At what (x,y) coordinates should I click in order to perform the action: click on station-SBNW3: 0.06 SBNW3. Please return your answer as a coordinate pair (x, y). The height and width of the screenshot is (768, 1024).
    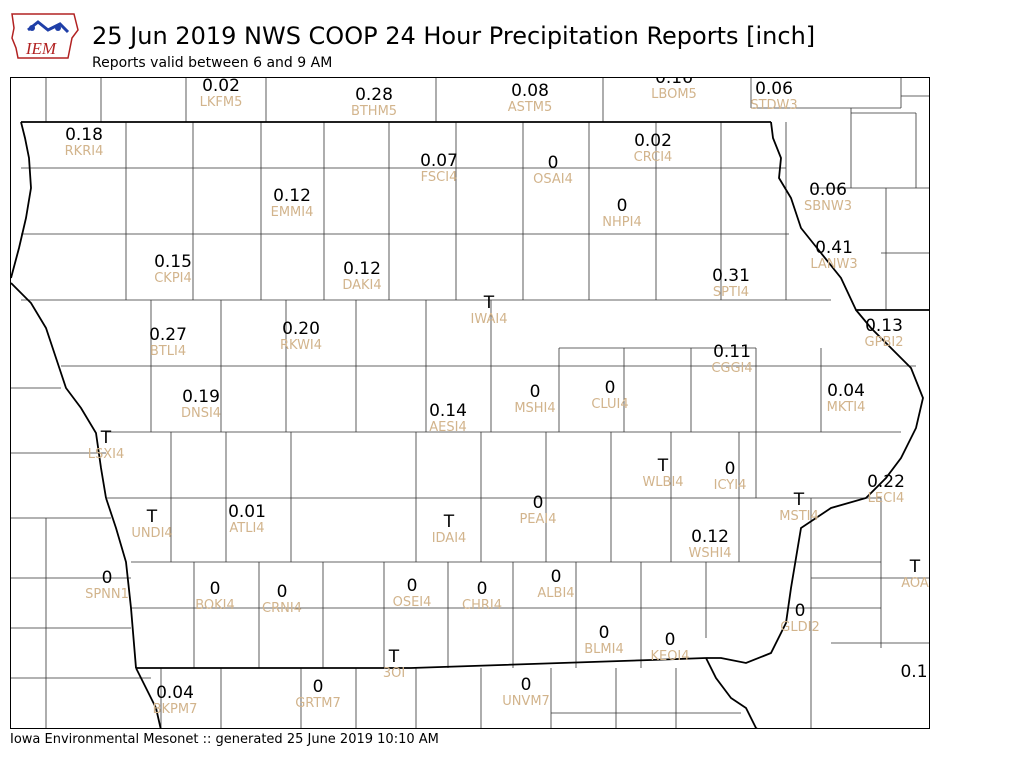
    Looking at the image, I should click on (828, 197).